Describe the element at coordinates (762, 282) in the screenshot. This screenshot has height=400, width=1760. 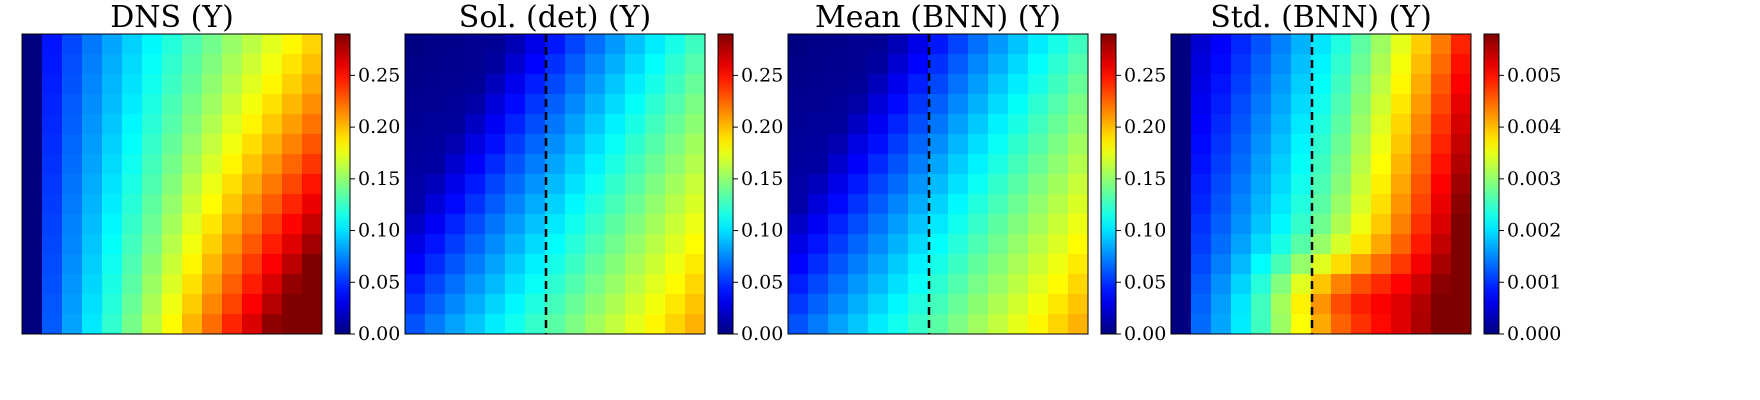
I see `colorbar-tick-label: 0.05` at that location.